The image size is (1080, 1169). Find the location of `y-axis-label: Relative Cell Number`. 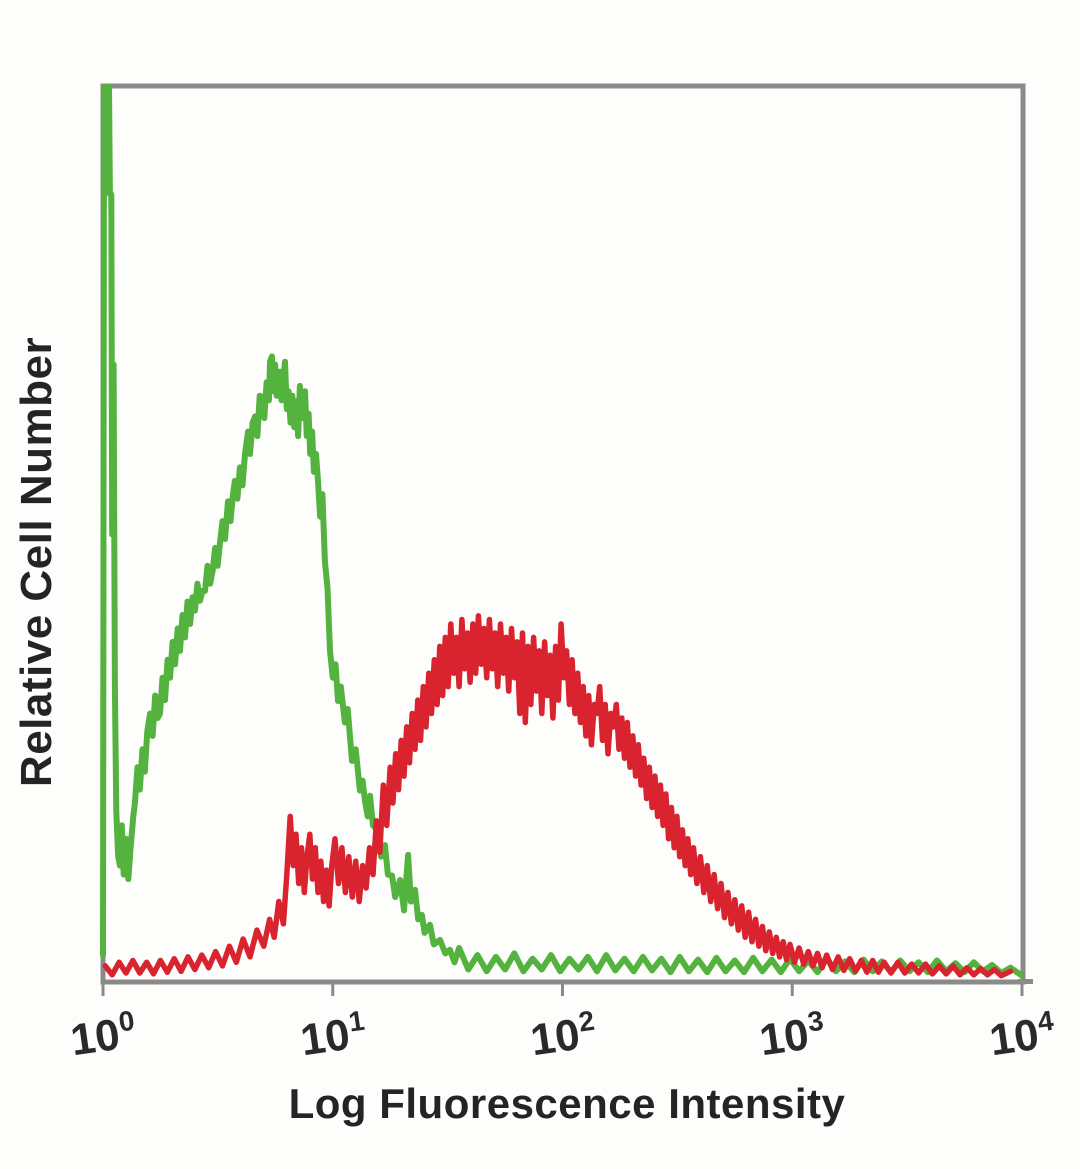

y-axis-label: Relative Cell Number is located at coordinates (36, 562).